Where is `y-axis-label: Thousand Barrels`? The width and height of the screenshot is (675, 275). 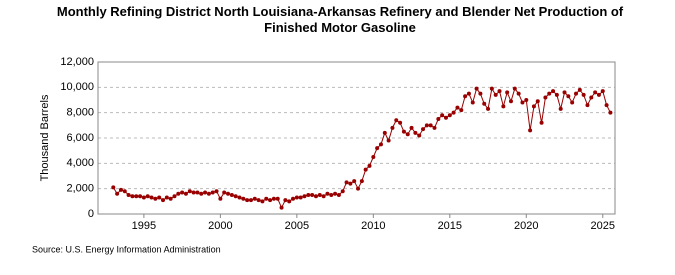 y-axis-label: Thousand Barrels is located at coordinates (45, 137).